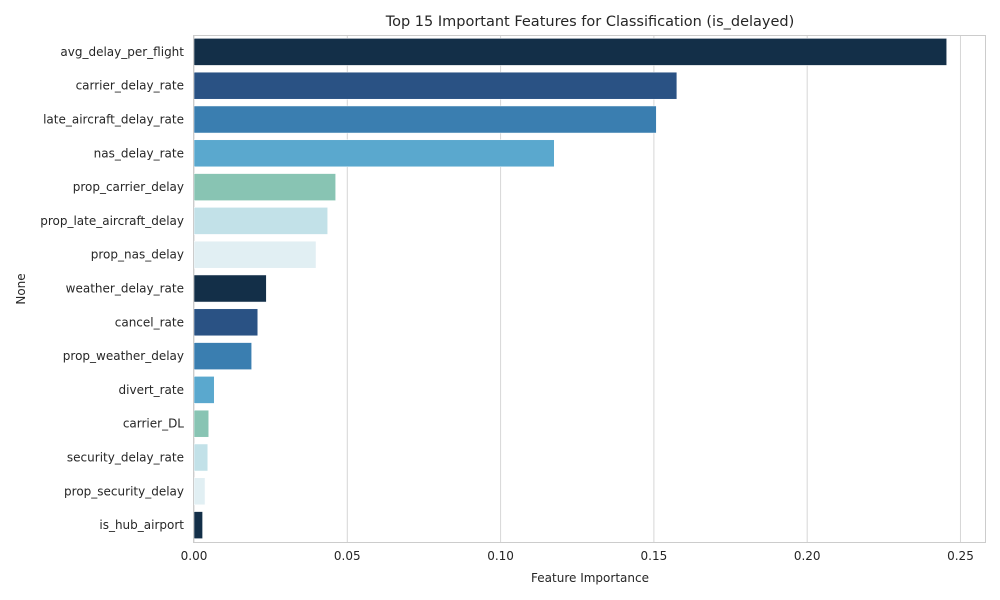 Image resolution: width=1000 pixels, height=600 pixels. Describe the element at coordinates (198, 525) in the screenshot. I see `bar-is-hub-airport` at that location.